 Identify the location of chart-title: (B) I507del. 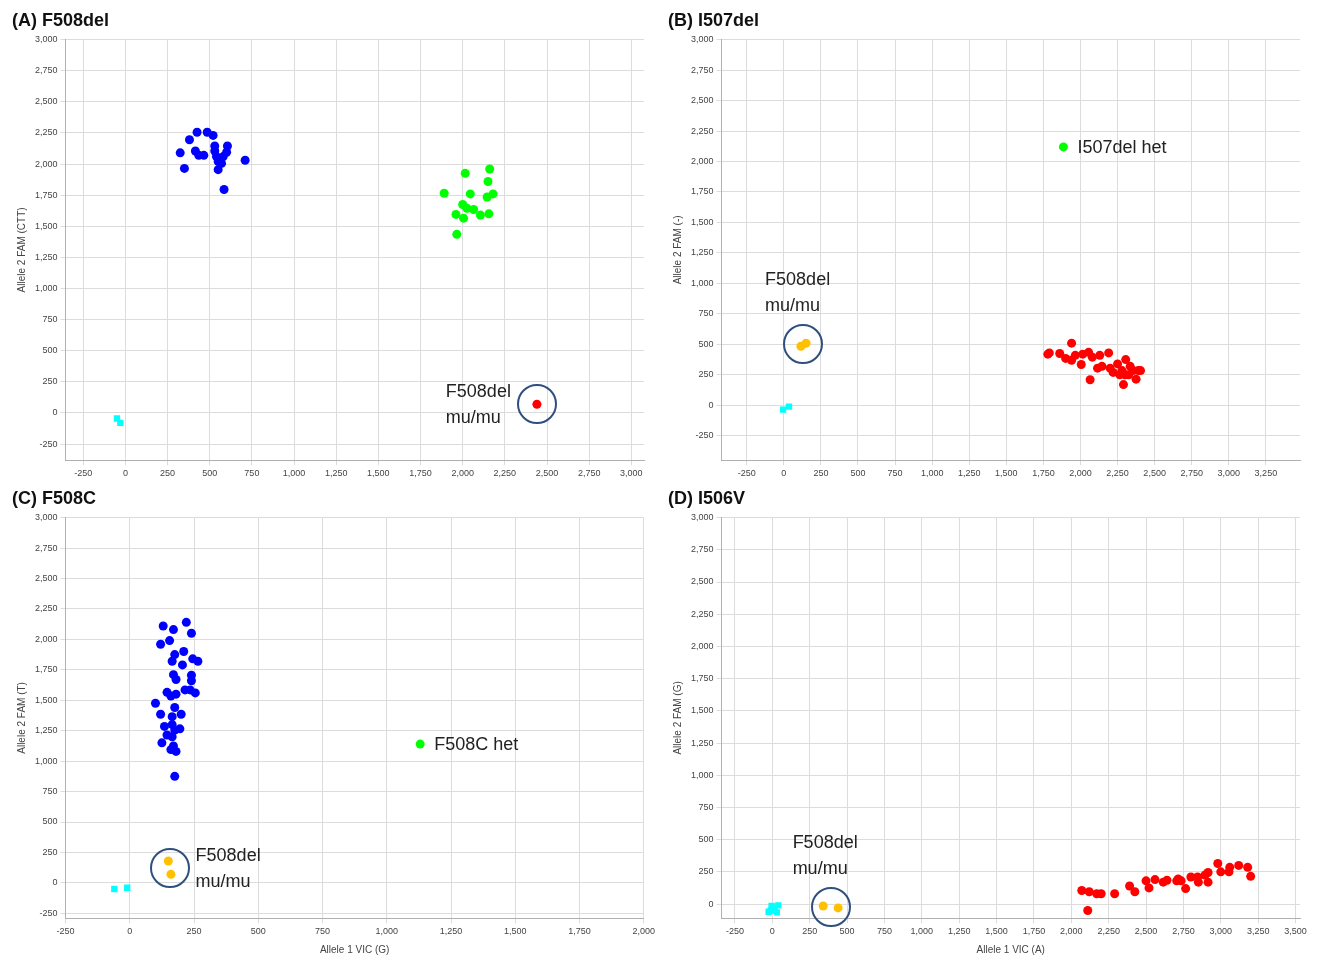
(714, 19).